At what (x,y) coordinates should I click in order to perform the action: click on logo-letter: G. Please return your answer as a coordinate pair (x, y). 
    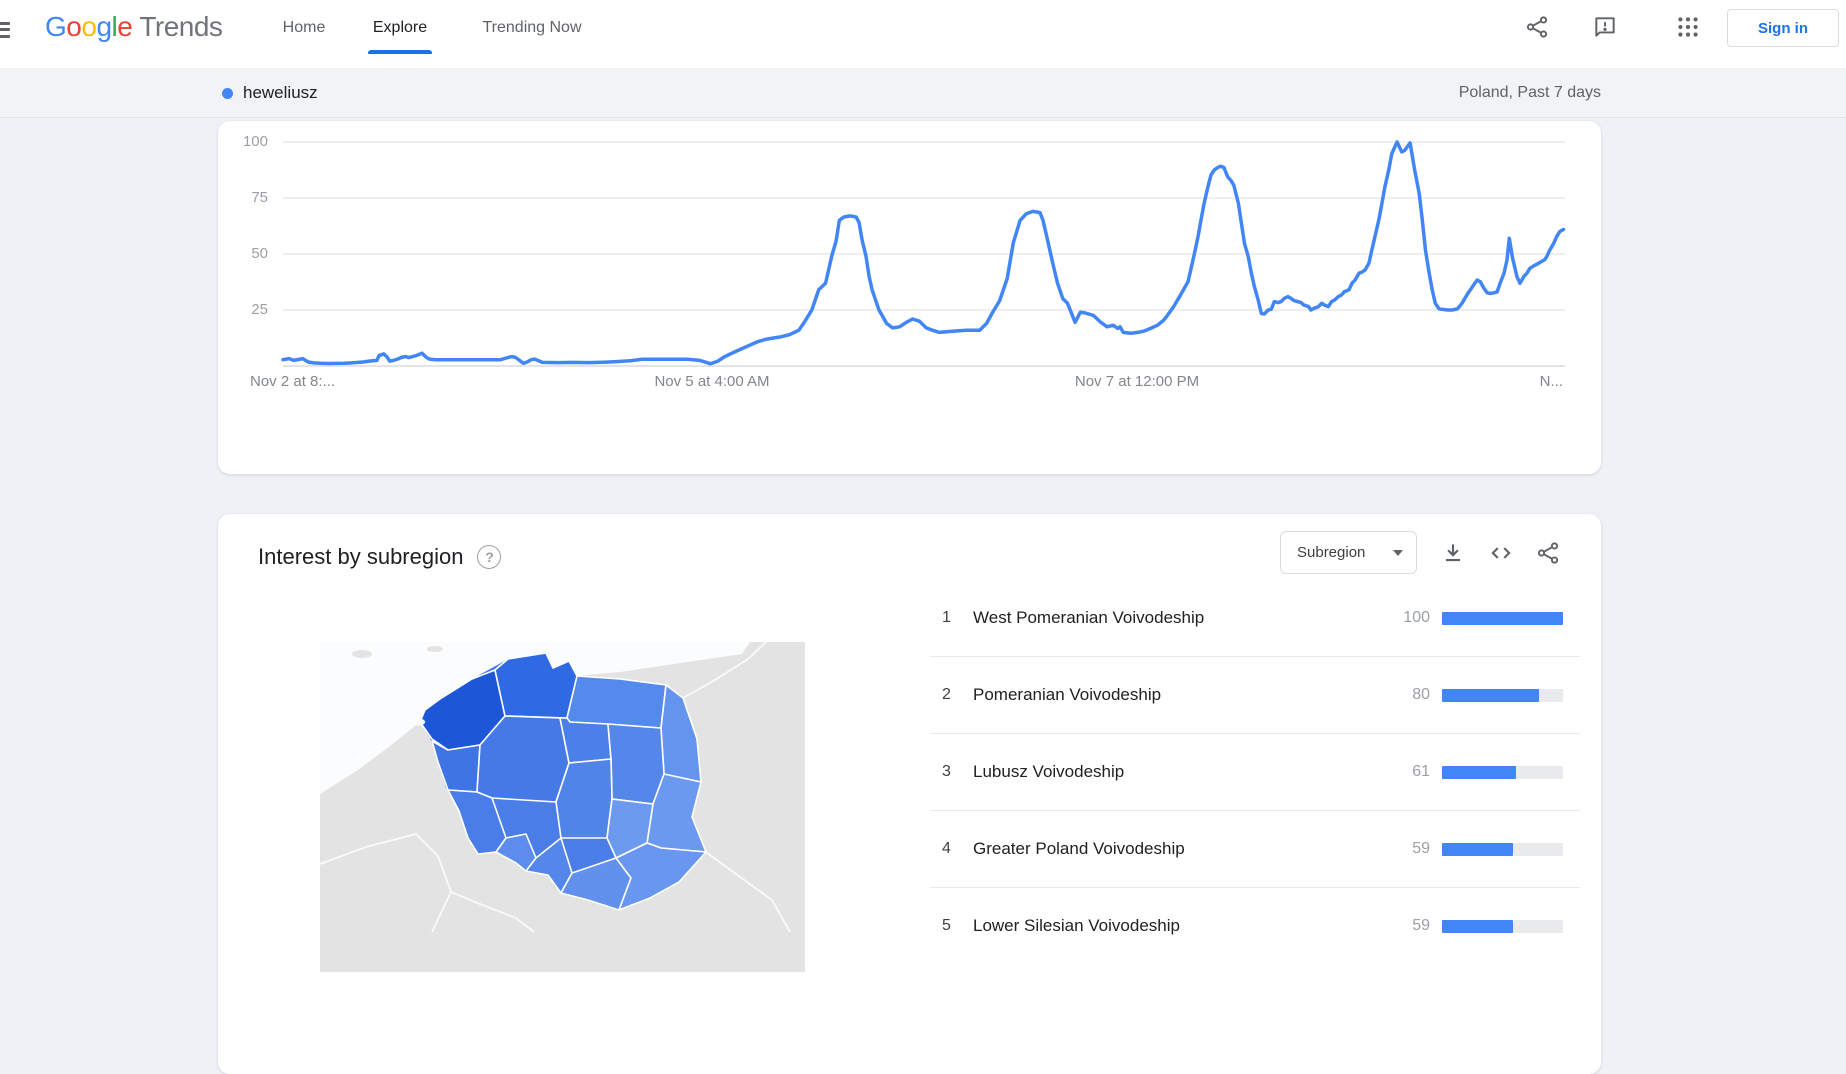
    Looking at the image, I should click on (56, 26).